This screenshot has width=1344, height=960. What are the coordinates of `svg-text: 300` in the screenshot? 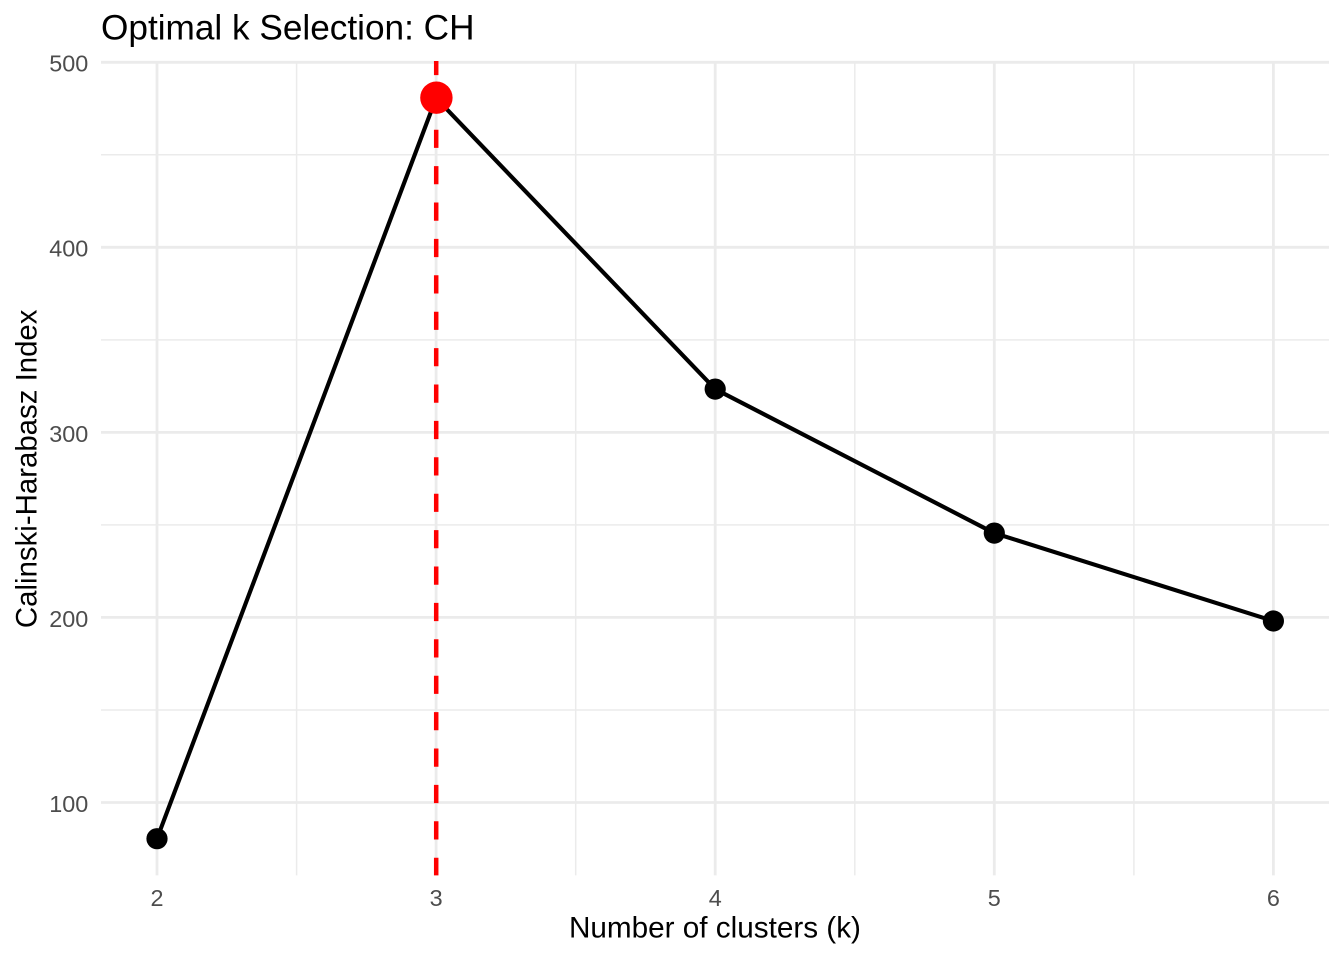 It's located at (68, 434).